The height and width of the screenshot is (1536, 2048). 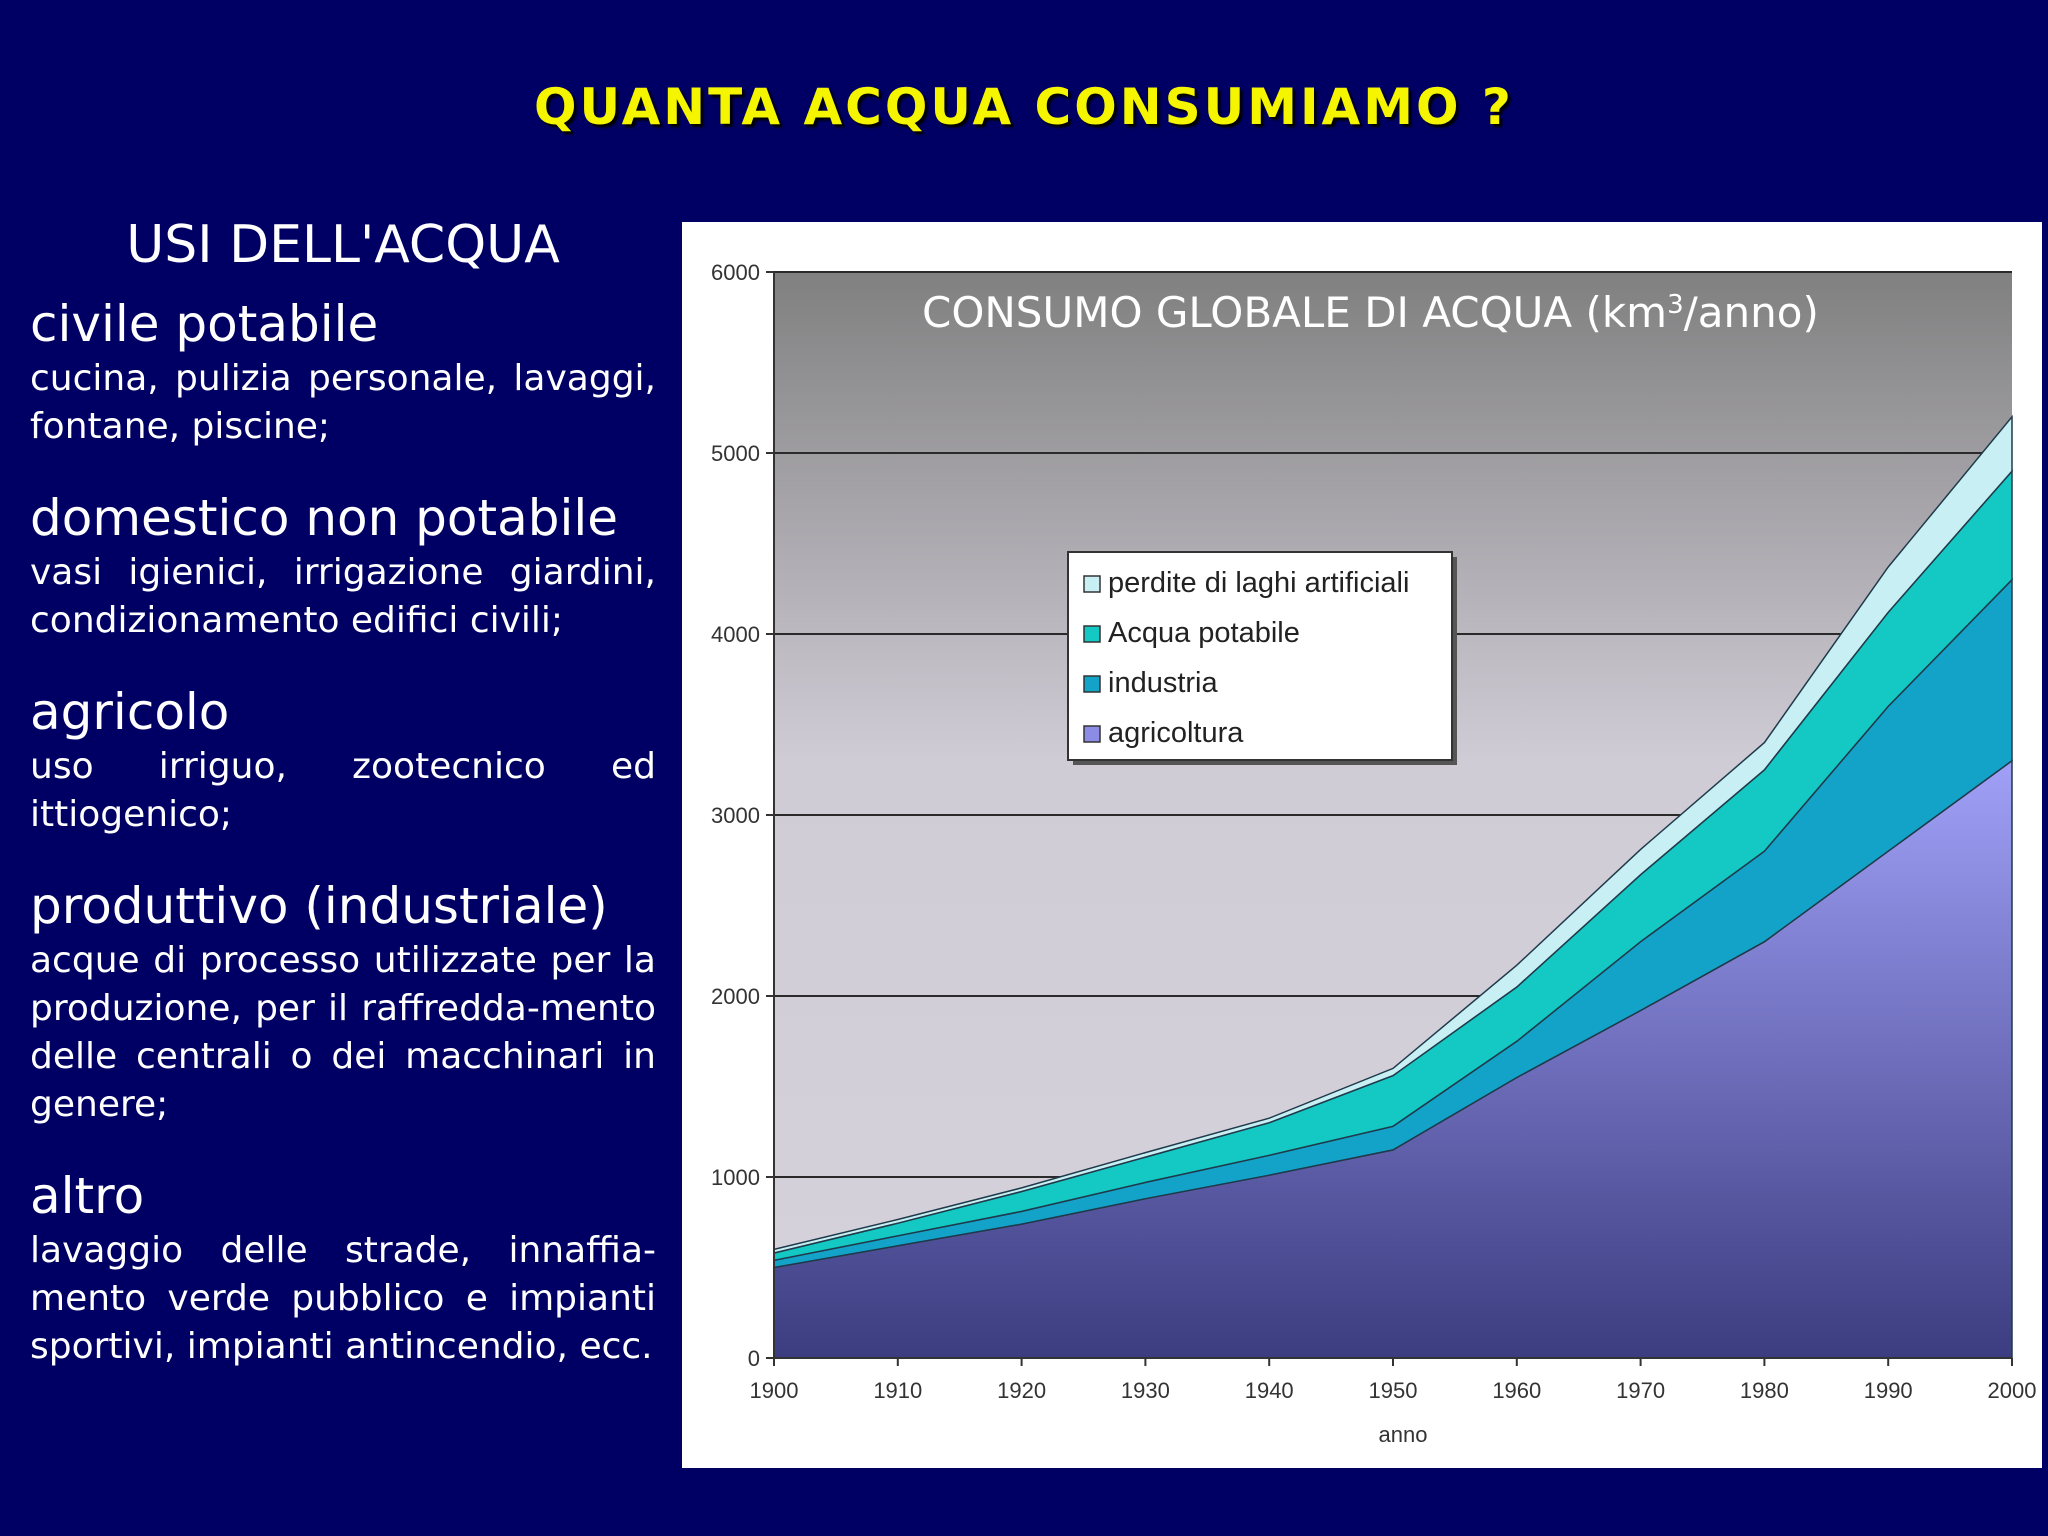 I want to click on x-tick-label: 1950, so click(x=1393, y=1390).